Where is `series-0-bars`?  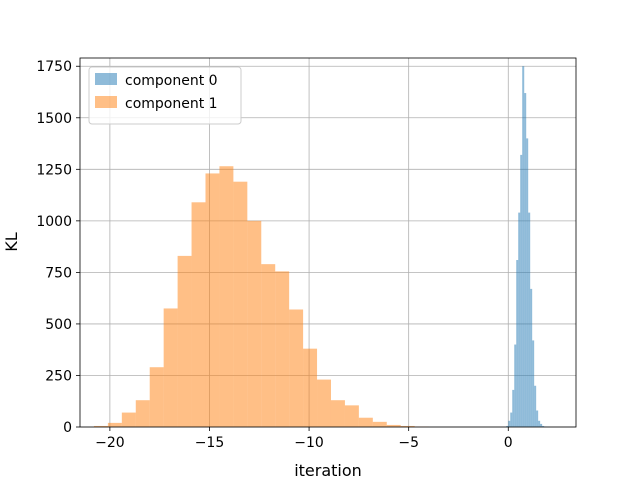 series-0-bars is located at coordinates (528, 247).